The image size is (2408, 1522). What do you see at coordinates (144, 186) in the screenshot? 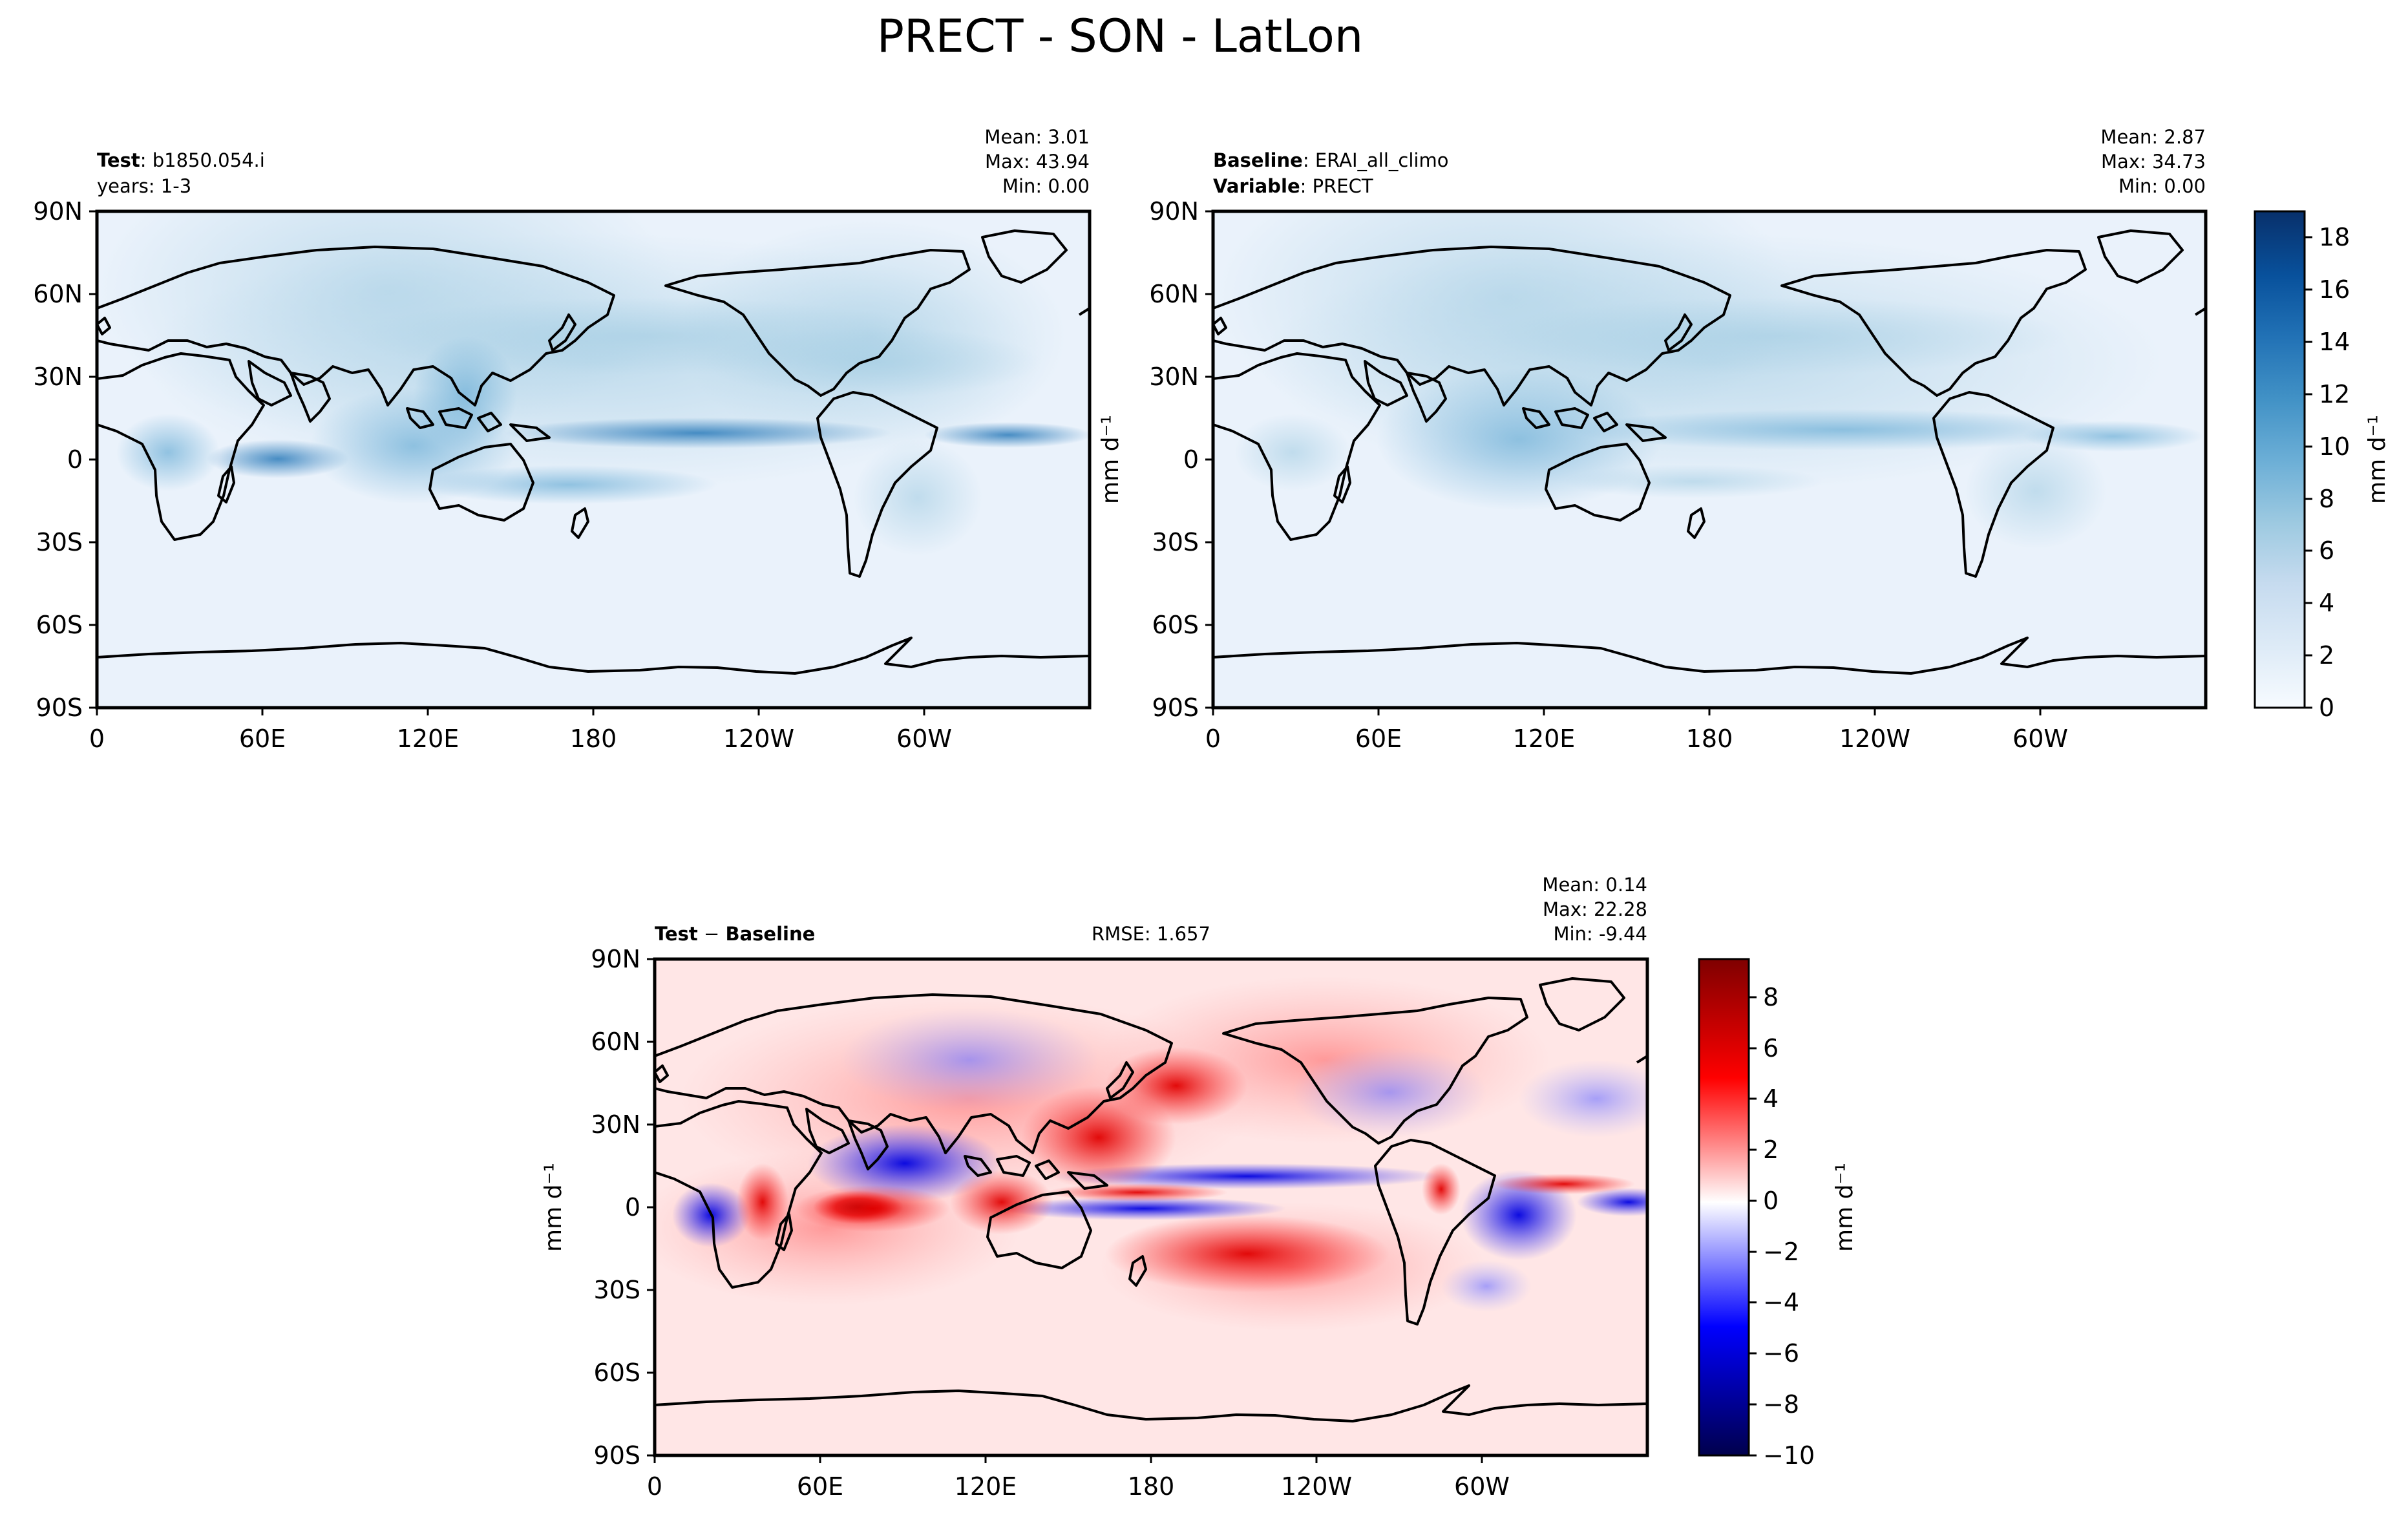
I see `test-years: years: 1-3` at bounding box center [144, 186].